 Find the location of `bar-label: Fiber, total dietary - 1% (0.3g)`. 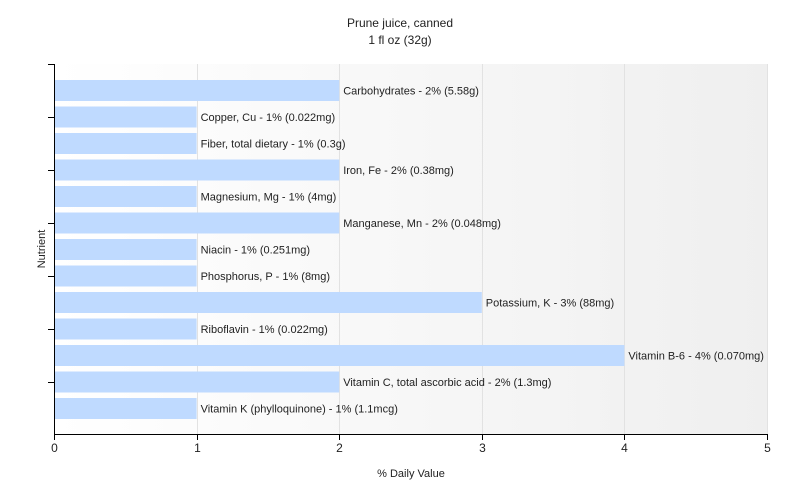

bar-label: Fiber, total dietary - 1% (0.3g) is located at coordinates (273, 145).